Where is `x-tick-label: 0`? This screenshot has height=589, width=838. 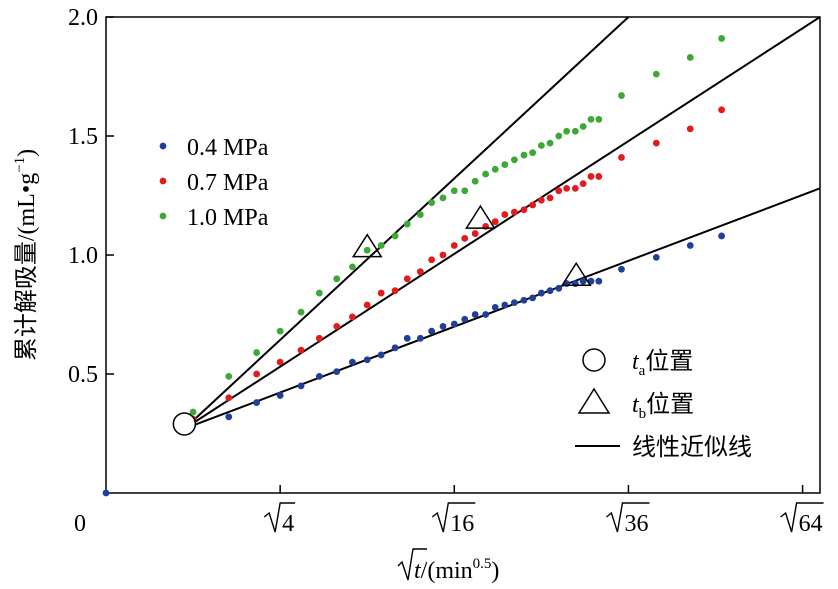 x-tick-label: 0 is located at coordinates (80, 524).